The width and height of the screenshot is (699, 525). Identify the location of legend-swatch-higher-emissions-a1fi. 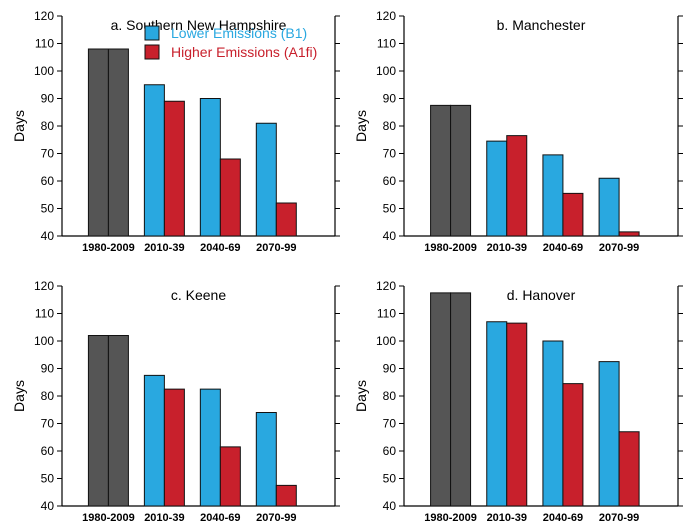
(152, 52).